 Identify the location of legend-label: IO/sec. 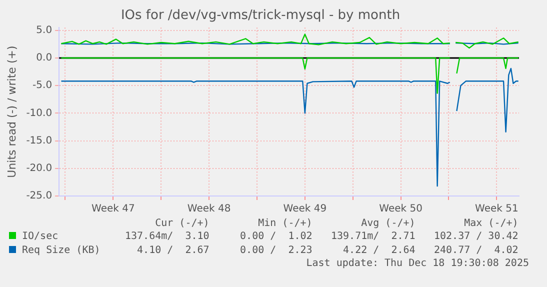
(40, 237).